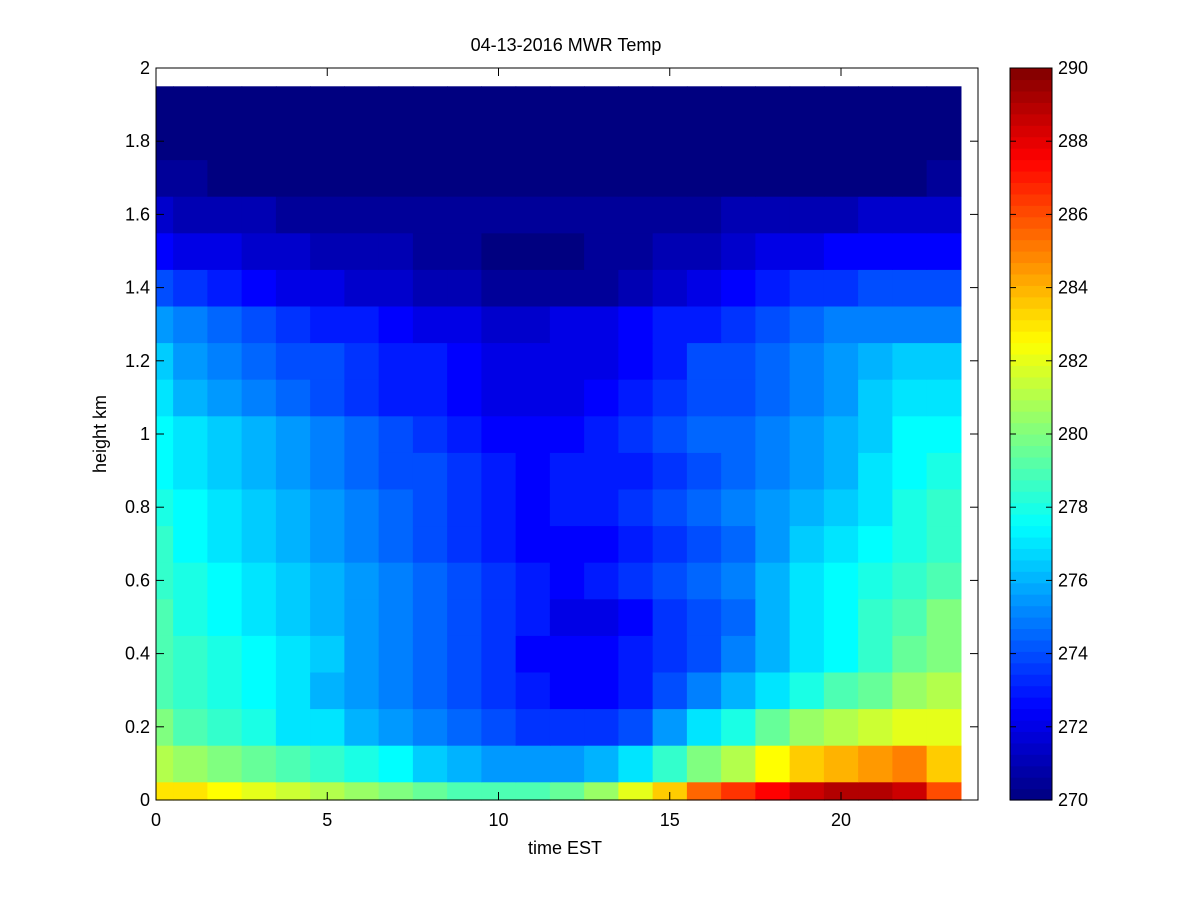 This screenshot has height=905, width=1200. I want to click on colorbar-tick-label: 278, so click(1073, 507).